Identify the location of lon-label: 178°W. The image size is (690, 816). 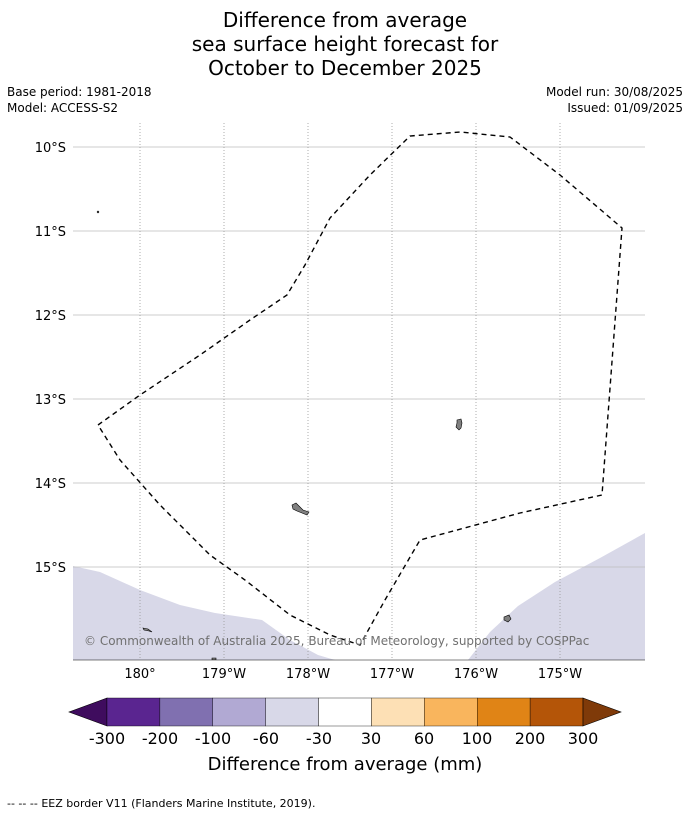
(308, 674).